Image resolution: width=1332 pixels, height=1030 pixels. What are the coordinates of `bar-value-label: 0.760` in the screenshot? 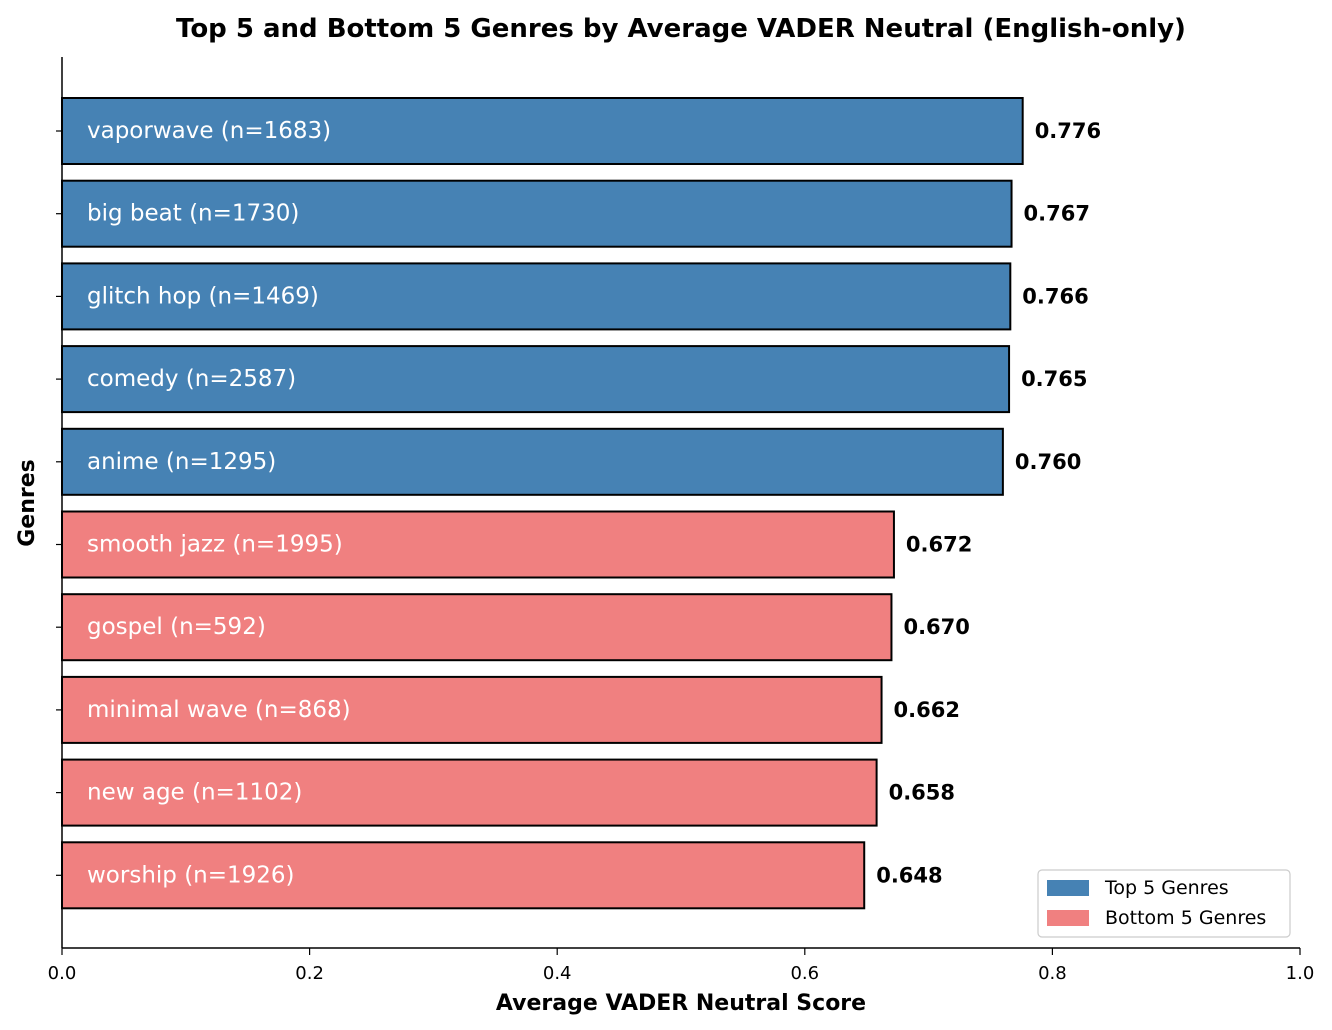 It's located at (1048, 462).